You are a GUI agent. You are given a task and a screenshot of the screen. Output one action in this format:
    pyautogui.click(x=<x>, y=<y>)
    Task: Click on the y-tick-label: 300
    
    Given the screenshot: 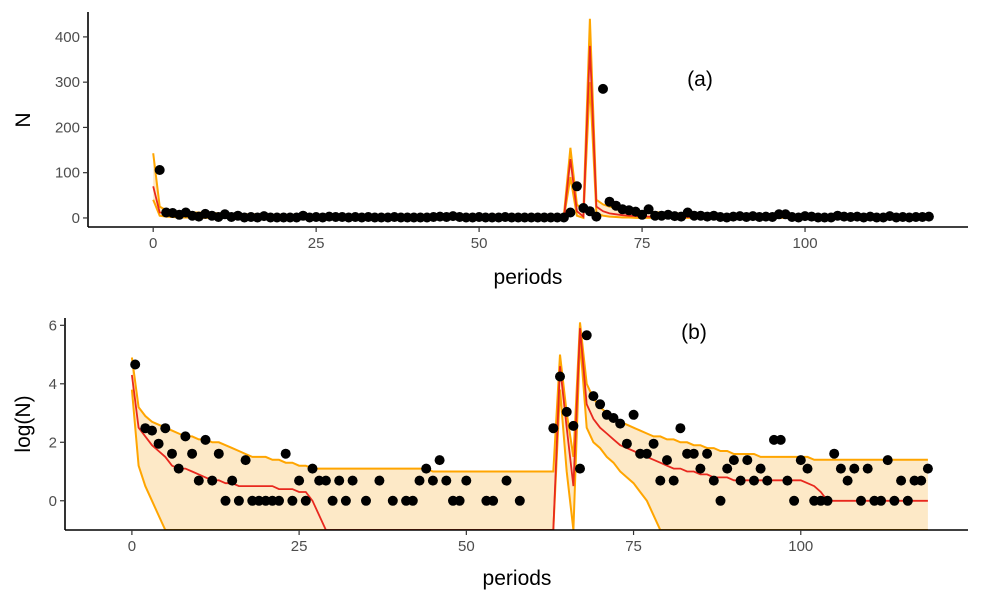 What is the action you would take?
    pyautogui.click(x=67, y=82)
    